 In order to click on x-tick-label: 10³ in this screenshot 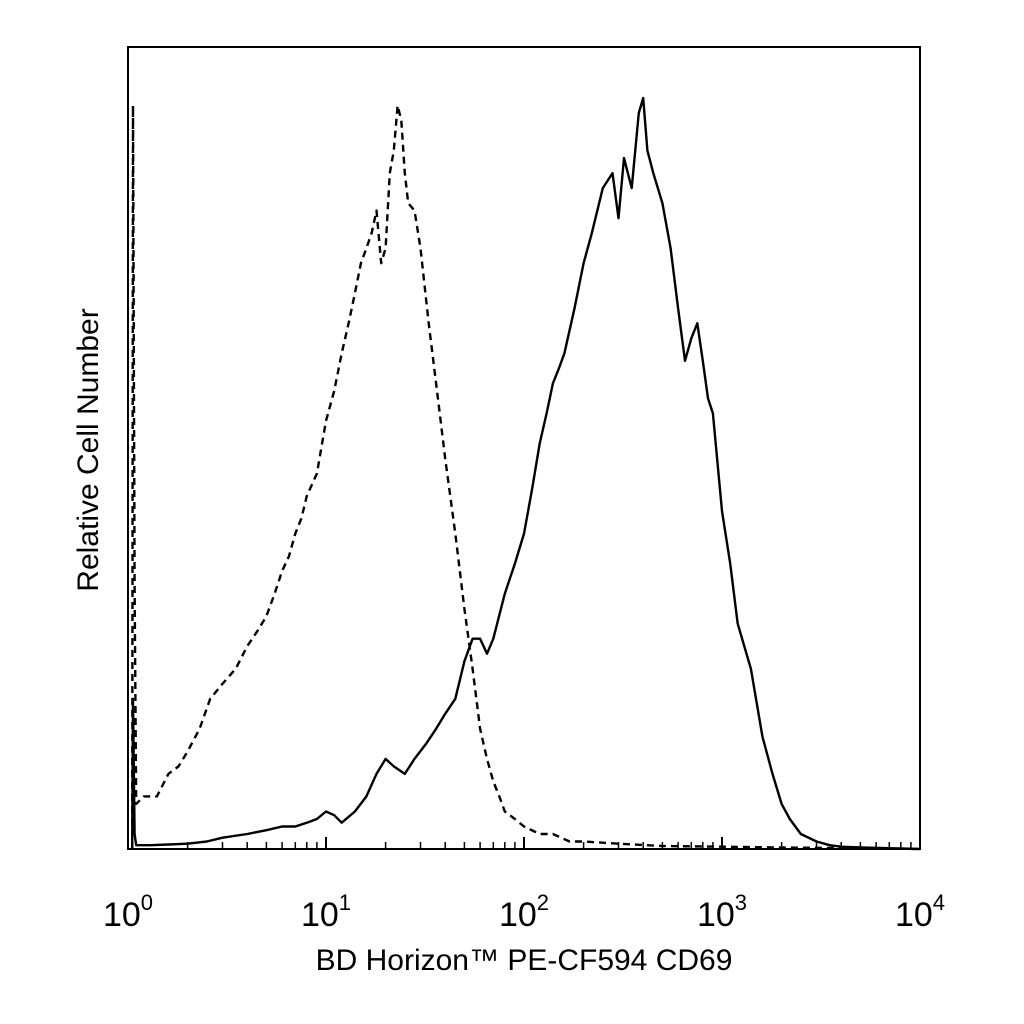, I will do `click(722, 912)`.